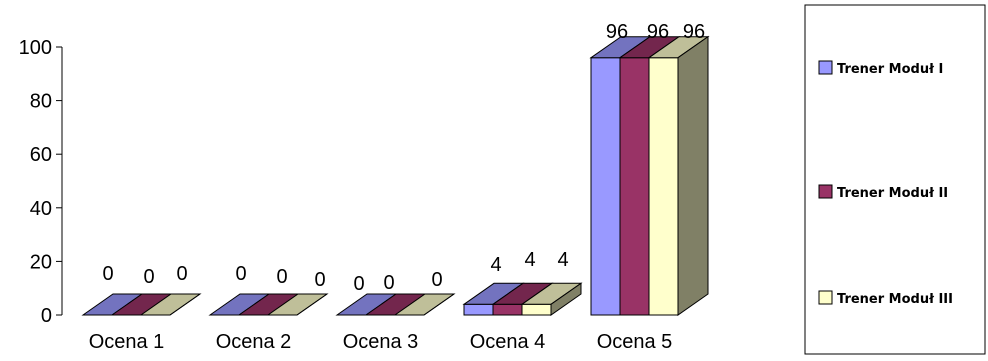 This screenshot has width=988, height=361. Describe the element at coordinates (127, 342) in the screenshot. I see `x-tick-label: Ocena 1` at that location.